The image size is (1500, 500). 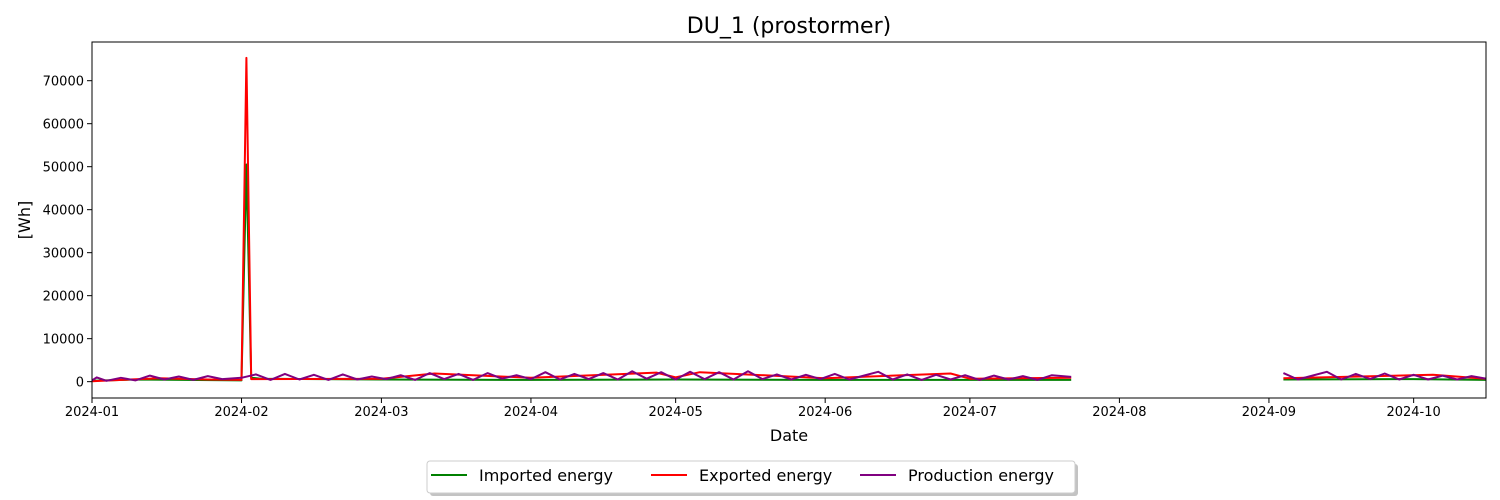 What do you see at coordinates (241, 412) in the screenshot?
I see `x-tick-label: 2024-02` at bounding box center [241, 412].